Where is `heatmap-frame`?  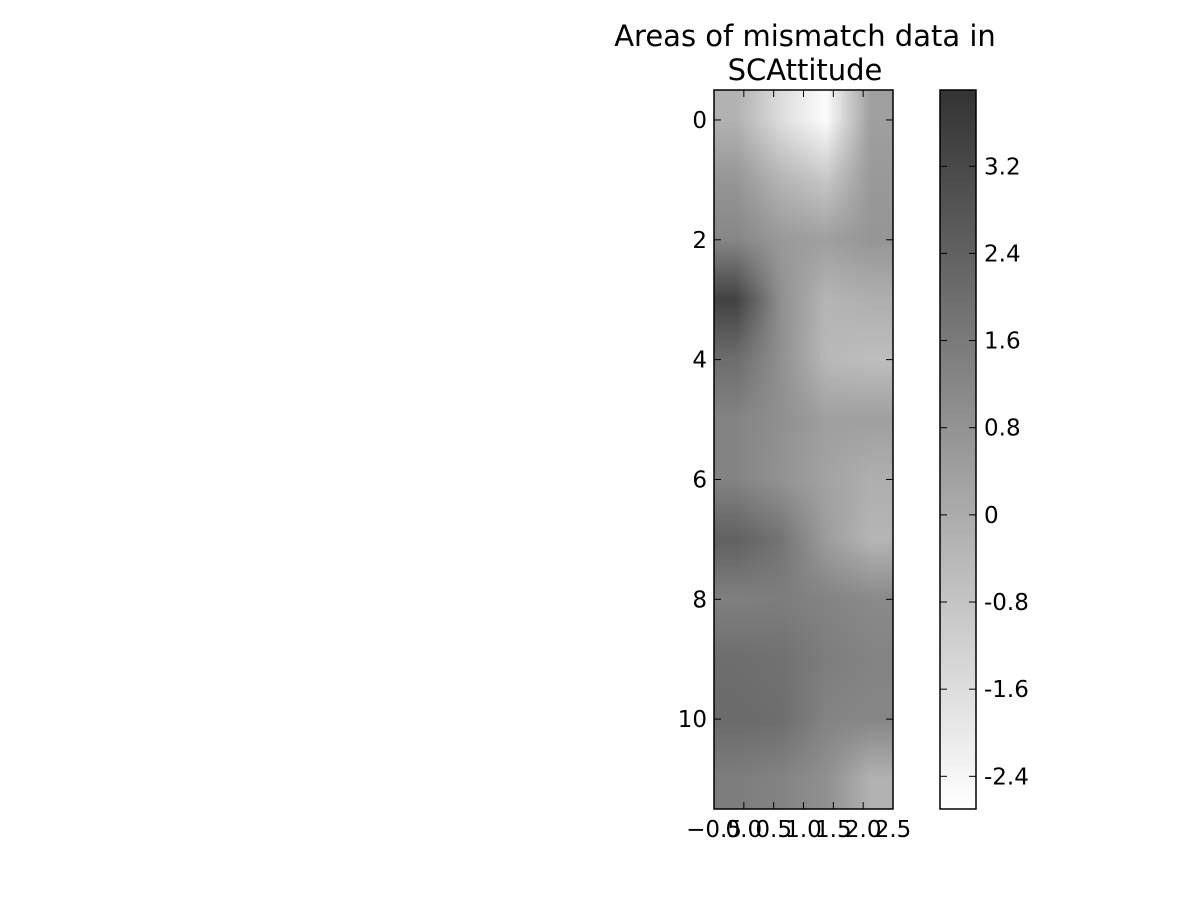
heatmap-frame is located at coordinates (803, 449).